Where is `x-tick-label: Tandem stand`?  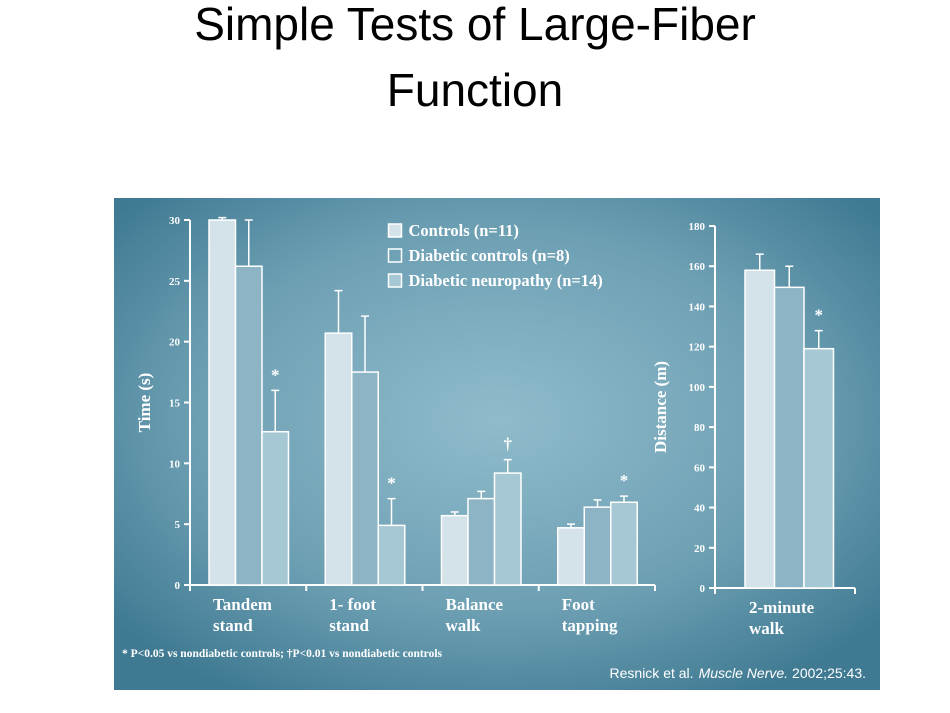
x-tick-label: Tandem stand is located at coordinates (242, 615).